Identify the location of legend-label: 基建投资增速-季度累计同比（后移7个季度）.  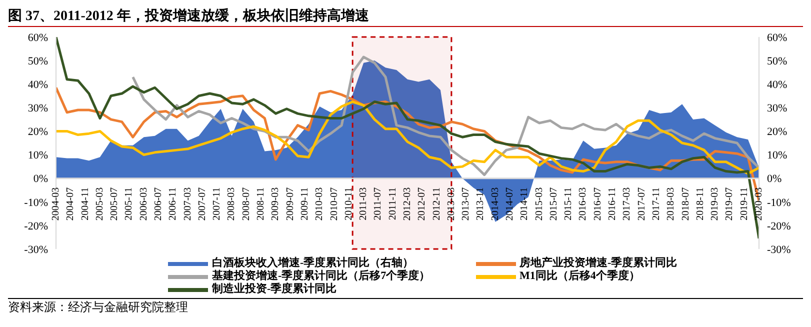
(321, 276).